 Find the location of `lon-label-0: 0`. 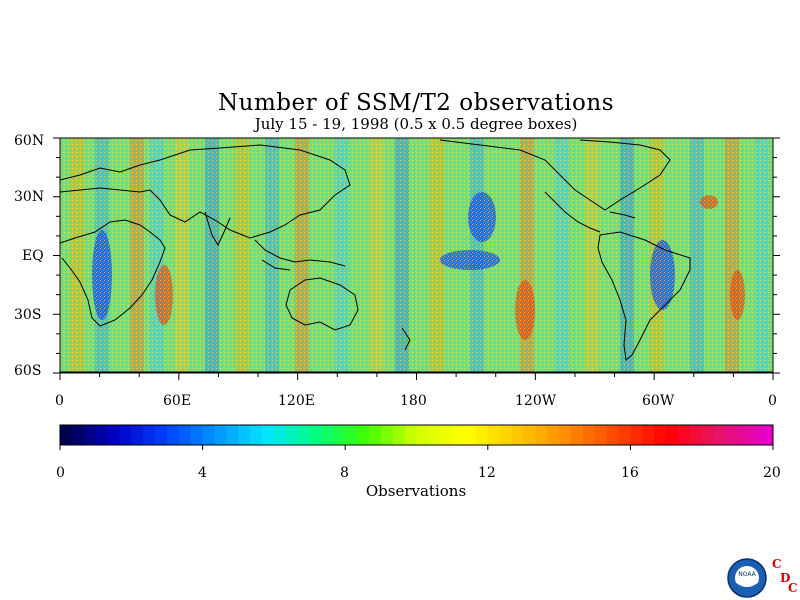

lon-label-0: 0 is located at coordinates (59, 401).